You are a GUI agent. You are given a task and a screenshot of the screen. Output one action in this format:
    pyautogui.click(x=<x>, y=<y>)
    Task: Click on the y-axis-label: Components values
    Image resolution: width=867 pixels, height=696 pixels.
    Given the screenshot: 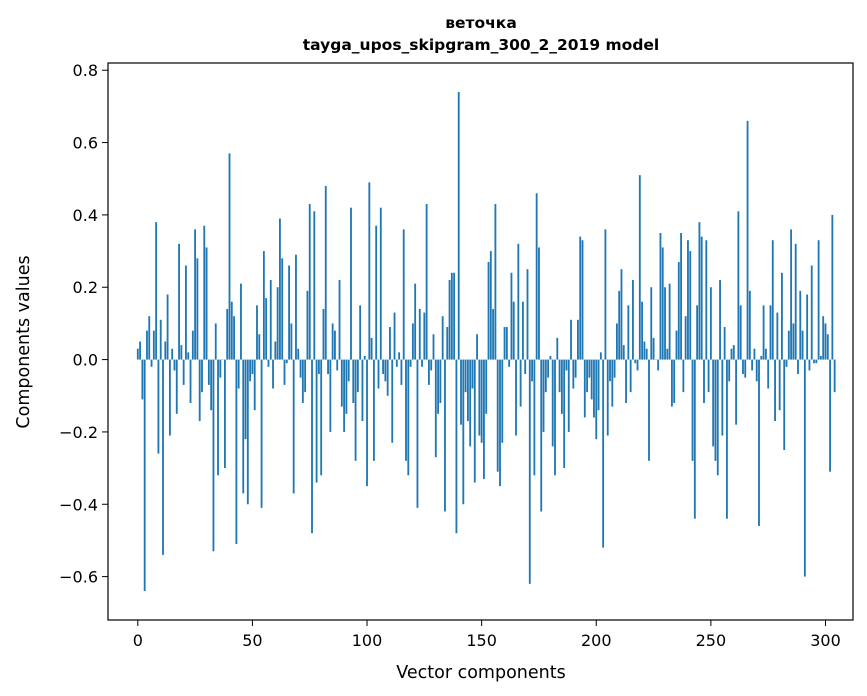 What is the action you would take?
    pyautogui.click(x=24, y=341)
    